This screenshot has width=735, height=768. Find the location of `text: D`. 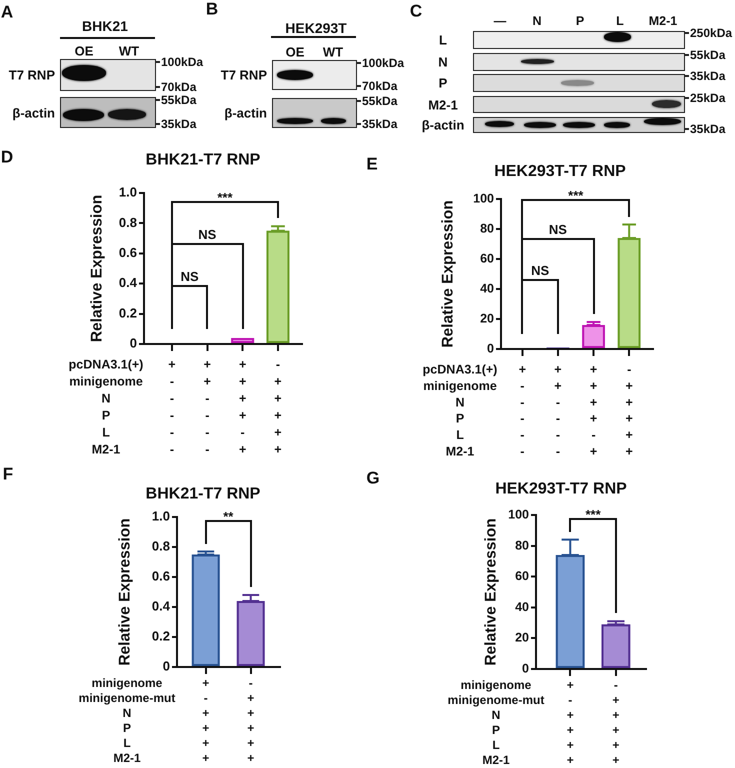

text: D is located at coordinates (7, 157).